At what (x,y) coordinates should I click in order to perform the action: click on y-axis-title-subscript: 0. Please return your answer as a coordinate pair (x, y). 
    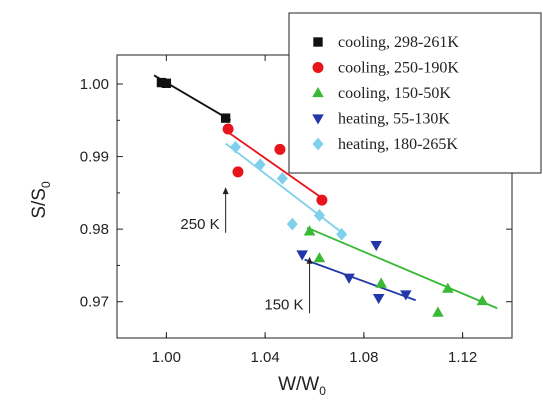
    Looking at the image, I should click on (46, 184).